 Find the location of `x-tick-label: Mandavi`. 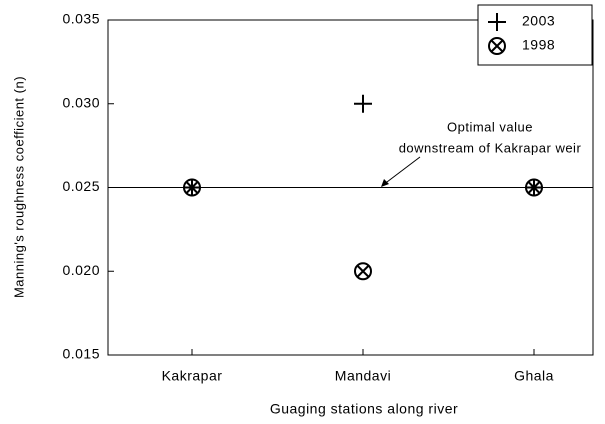

x-tick-label: Mandavi is located at coordinates (363, 376).